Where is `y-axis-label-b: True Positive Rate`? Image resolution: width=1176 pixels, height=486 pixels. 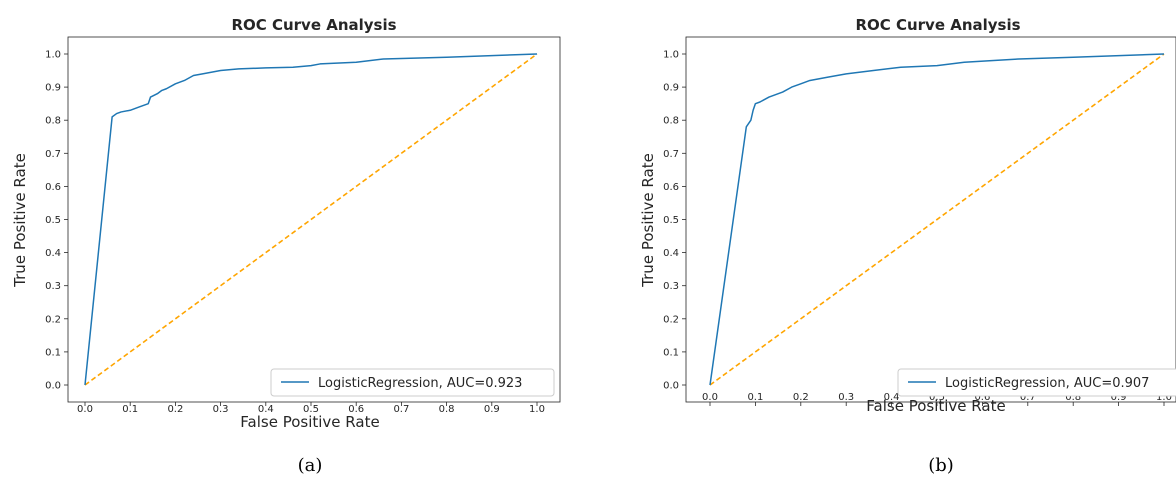 y-axis-label-b: True Positive Rate is located at coordinates (648, 220).